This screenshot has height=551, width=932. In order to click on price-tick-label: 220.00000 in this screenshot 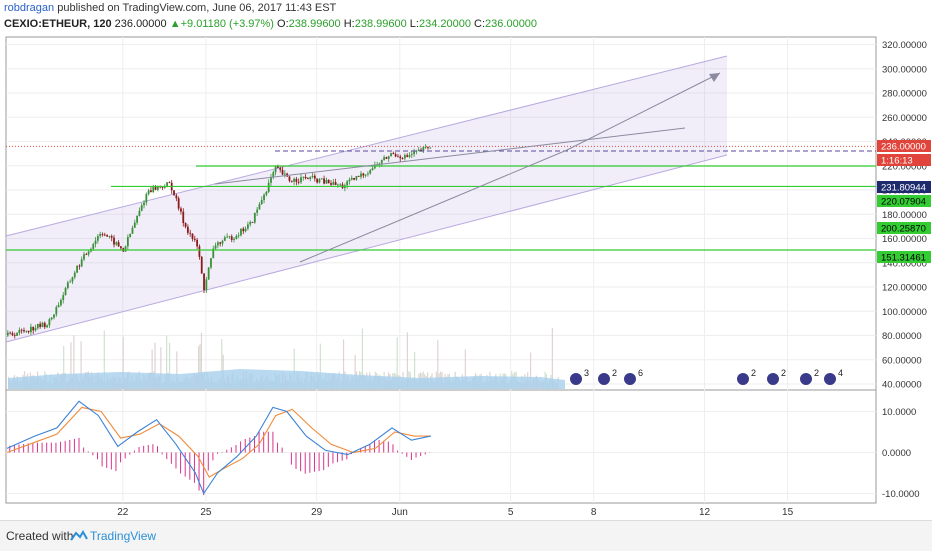, I will do `click(904, 166)`.